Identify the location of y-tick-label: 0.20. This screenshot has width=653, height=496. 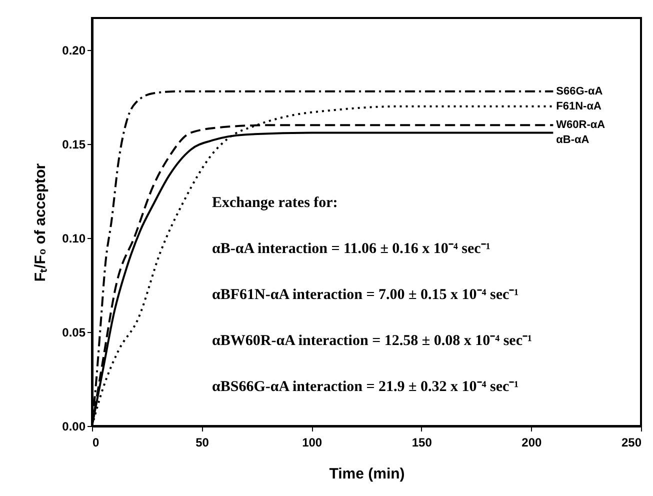
(74, 50).